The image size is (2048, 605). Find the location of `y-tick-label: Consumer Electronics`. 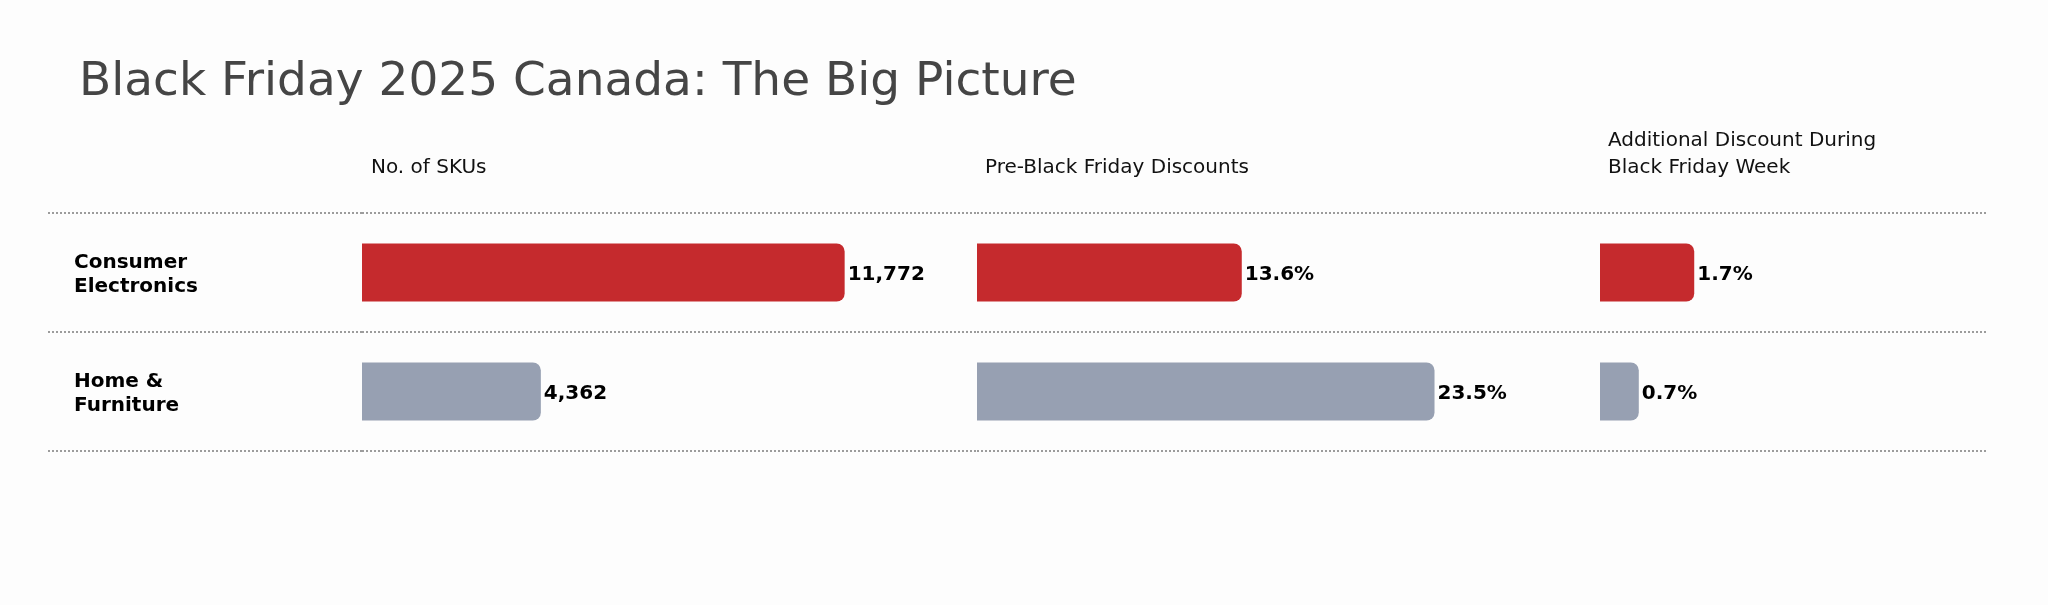

y-tick-label: Consumer Electronics is located at coordinates (136, 272).